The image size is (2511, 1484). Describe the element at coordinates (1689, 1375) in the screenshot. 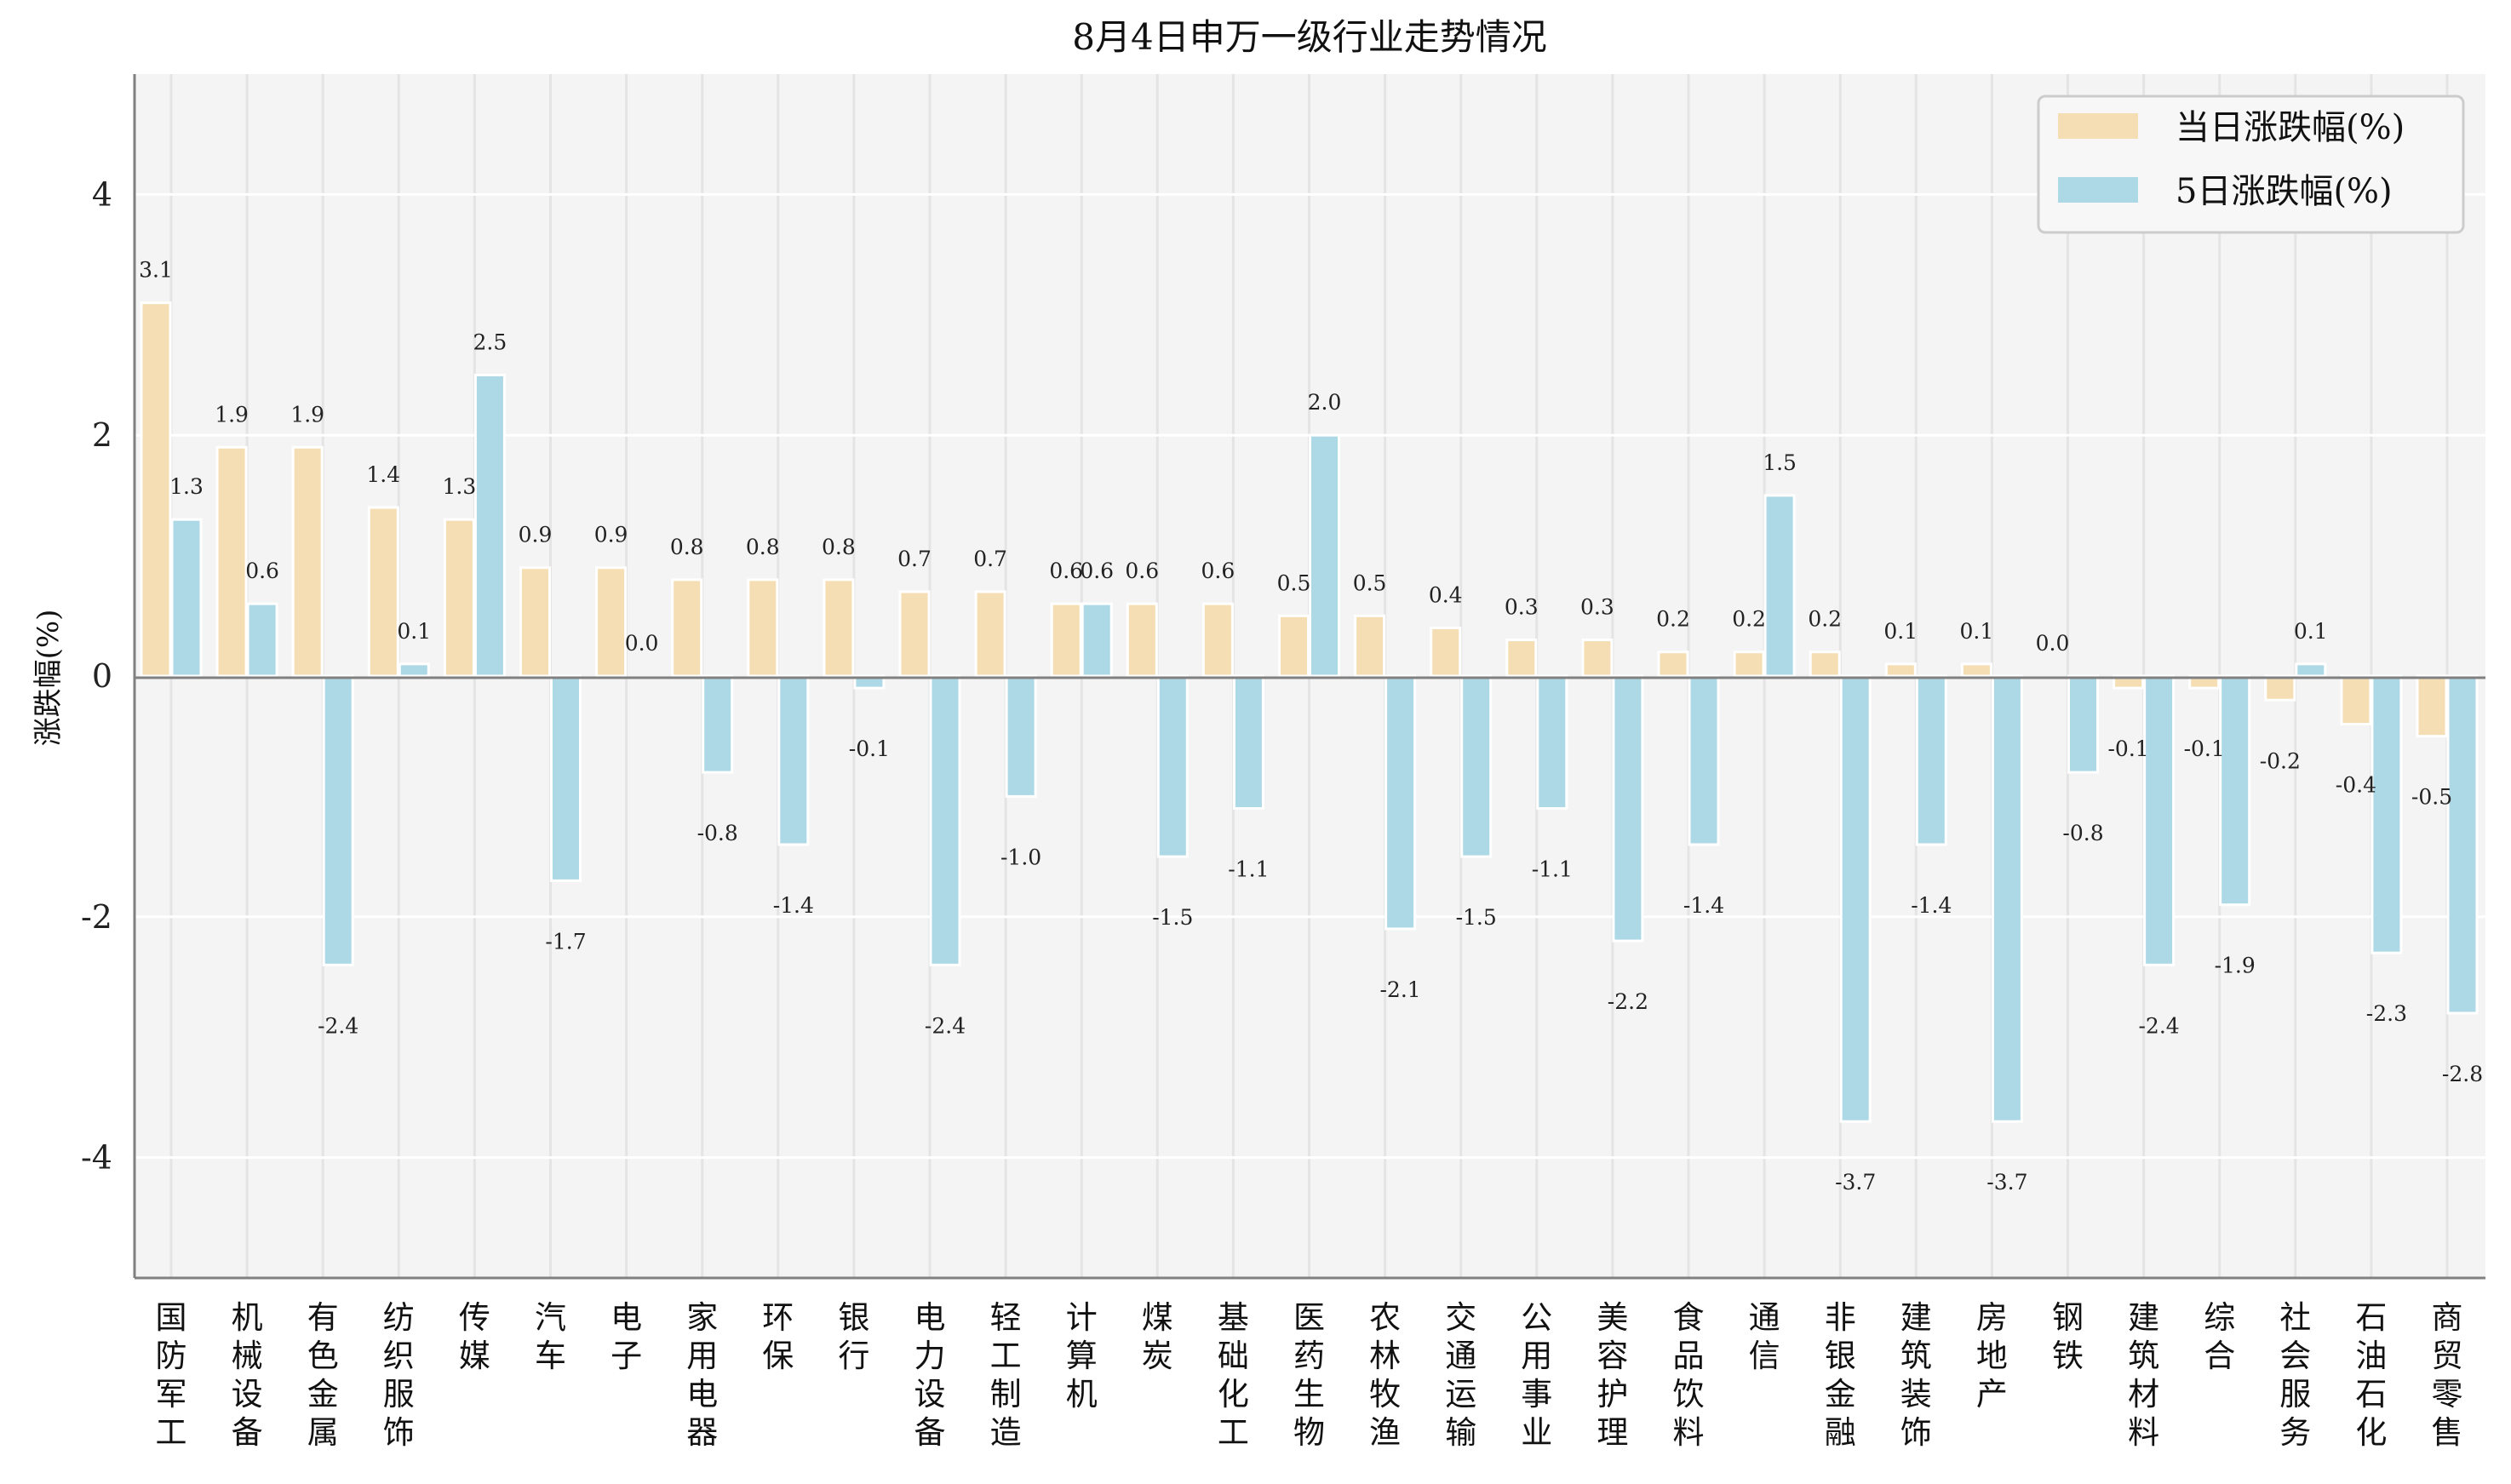

I see `x-tick-label: 食品饮料` at that location.